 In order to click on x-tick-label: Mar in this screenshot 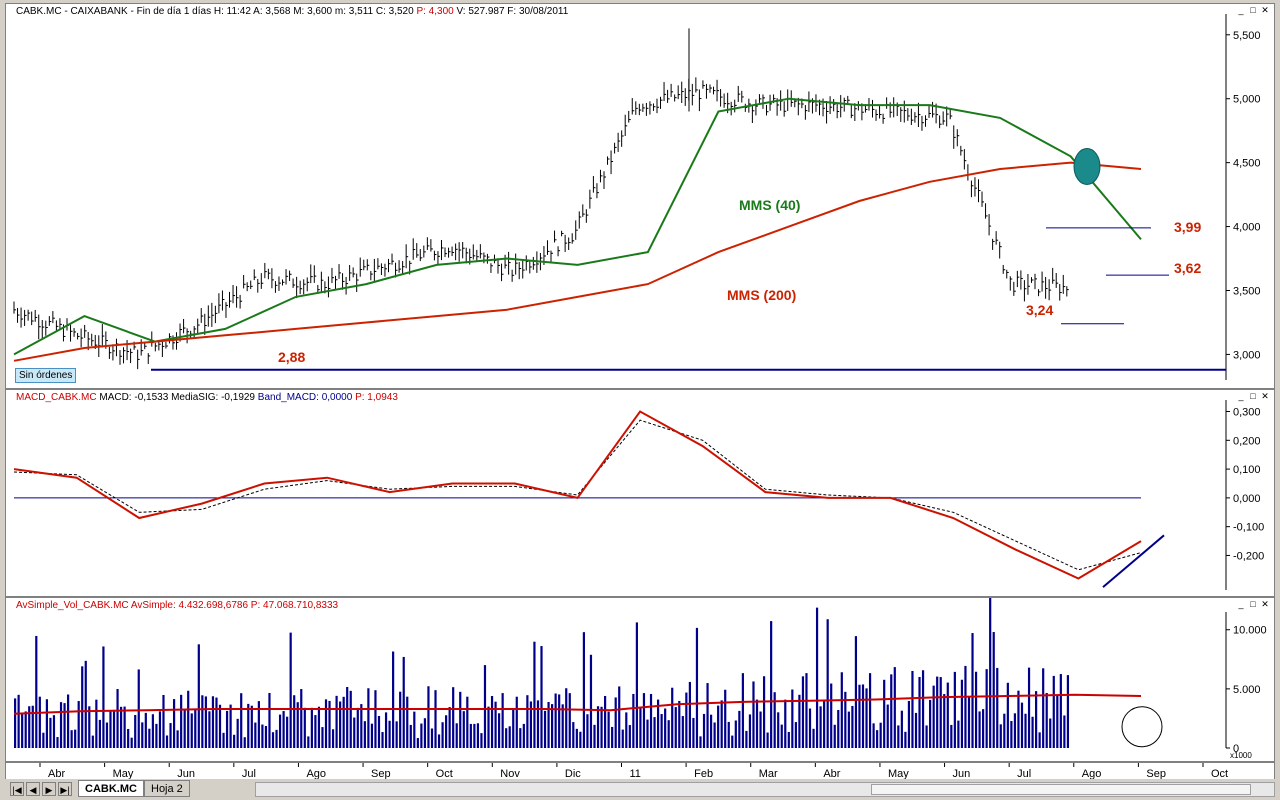, I will do `click(768, 773)`.